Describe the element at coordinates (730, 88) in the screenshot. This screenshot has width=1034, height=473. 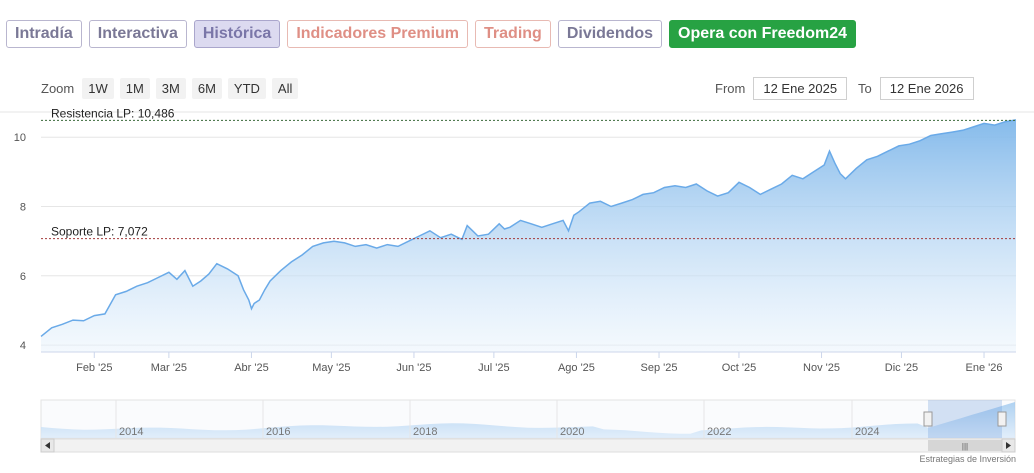
I see `from-label: From` at that location.